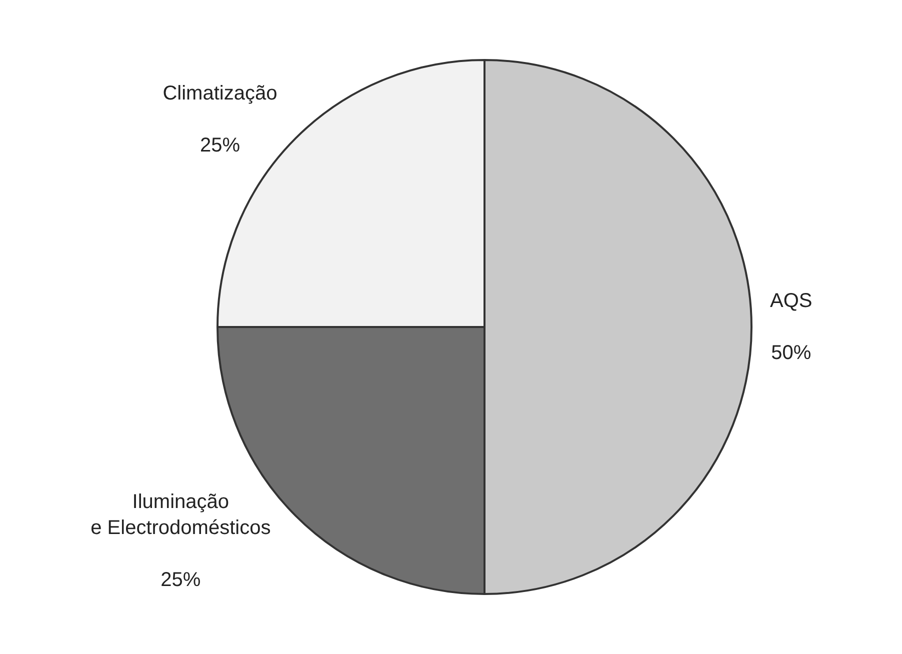 The image size is (902, 654). Describe the element at coordinates (180, 514) in the screenshot. I see `slice-label: Iluminação e Electrodomésticos` at that location.